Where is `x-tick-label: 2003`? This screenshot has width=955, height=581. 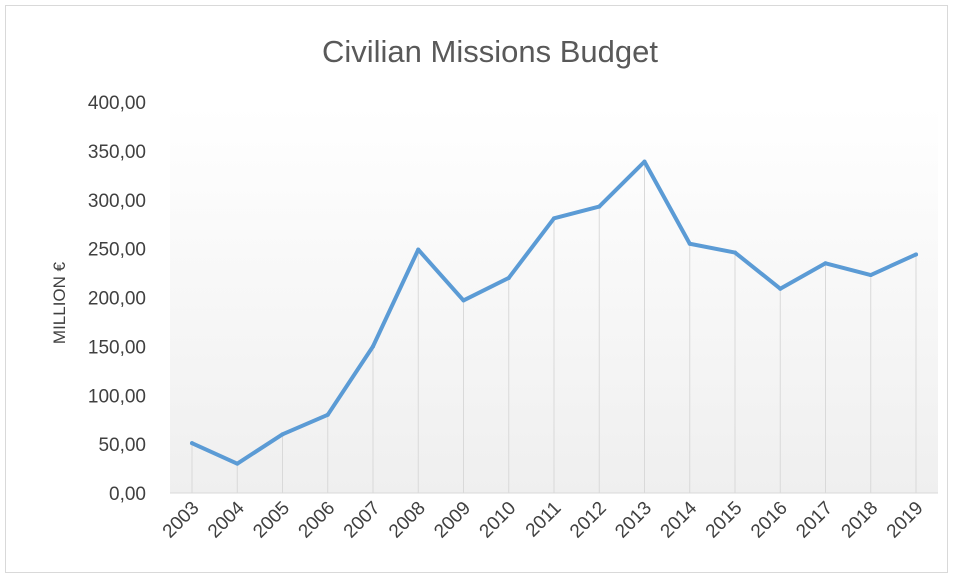 x-tick-label: 2003 is located at coordinates (181, 520).